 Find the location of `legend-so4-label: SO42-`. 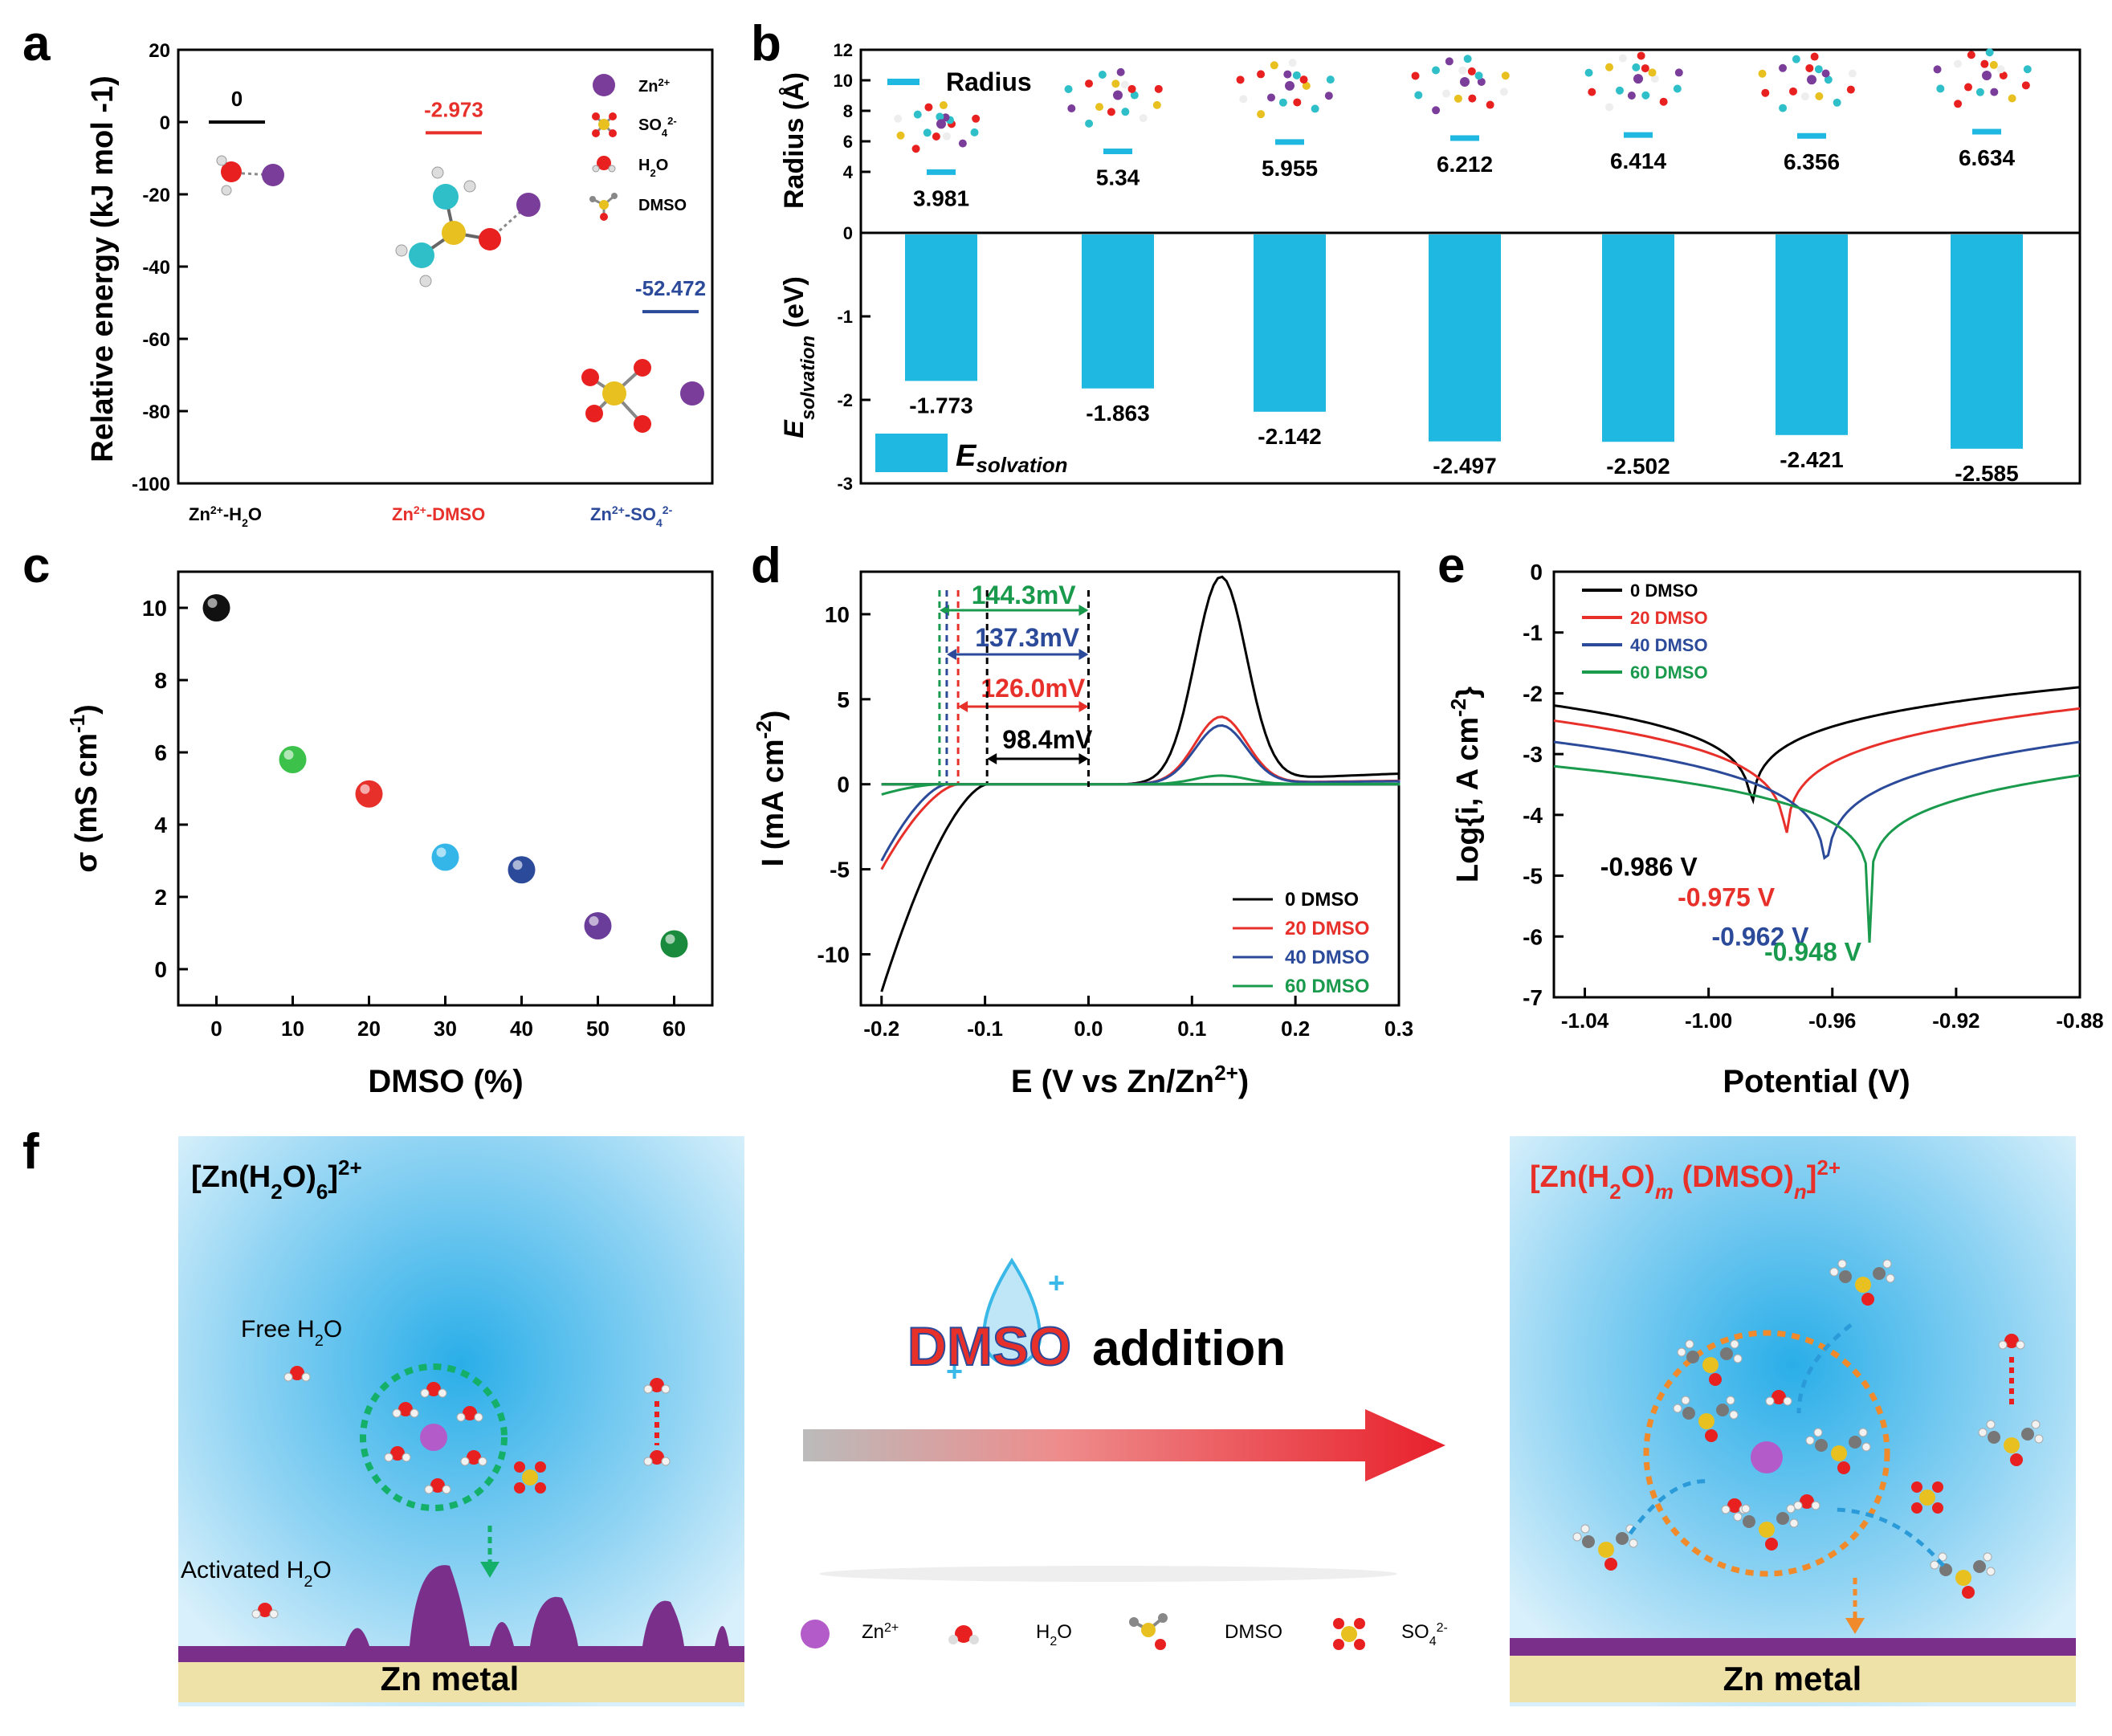

legend-so4-label: SO42- is located at coordinates (657, 127).